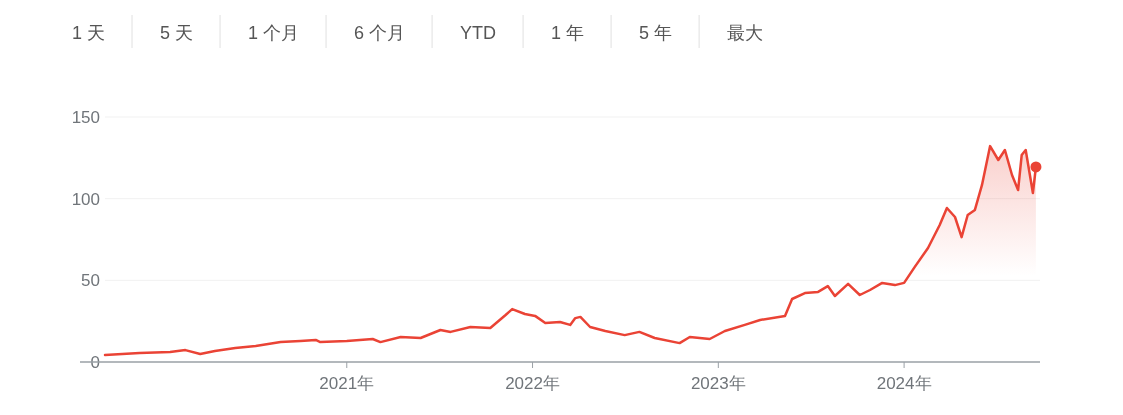 The height and width of the screenshot is (415, 1123). Describe the element at coordinates (418, 31) in the screenshot. I see `tabs: 1 天 5 天 1 个月 6 个月 YTD 1 年 5 年 最大` at that location.